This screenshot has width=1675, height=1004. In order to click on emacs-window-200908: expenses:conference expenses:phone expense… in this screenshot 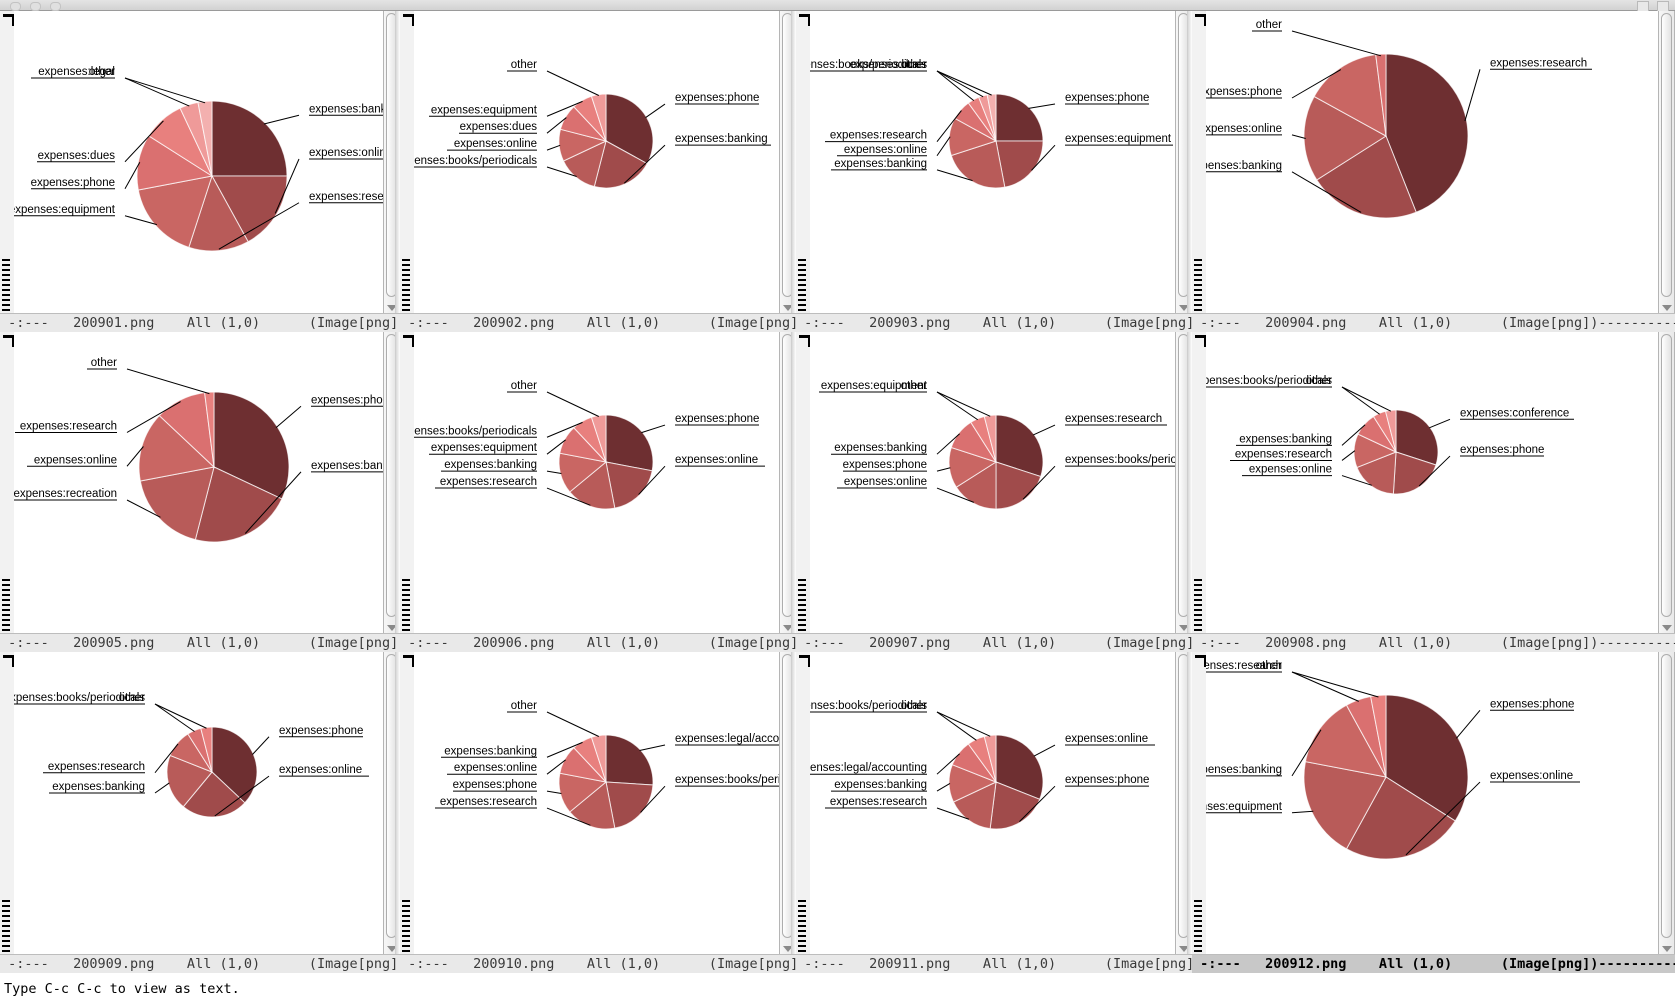, I will do `click(1433, 492)`.